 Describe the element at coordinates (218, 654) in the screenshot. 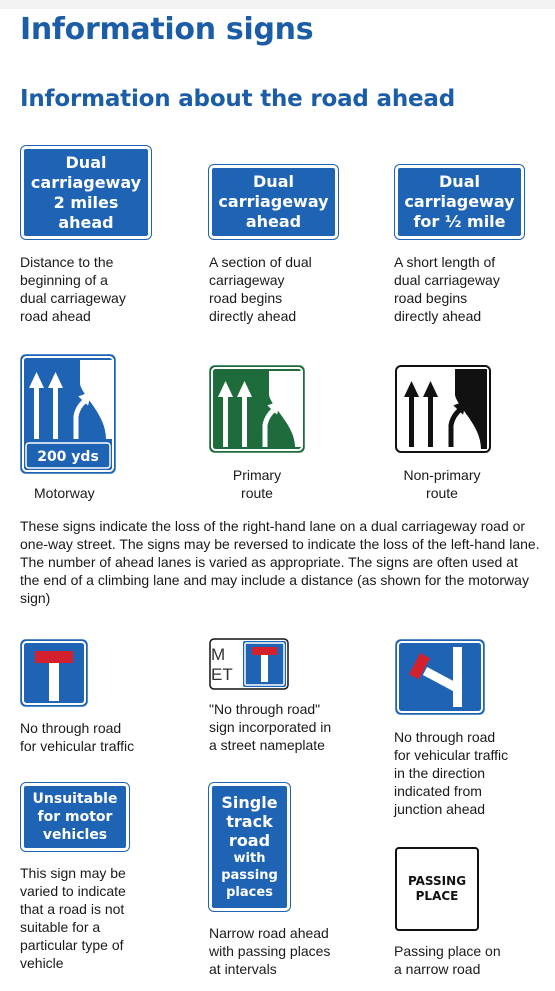

I see `nameplate-letters-top: M` at that location.